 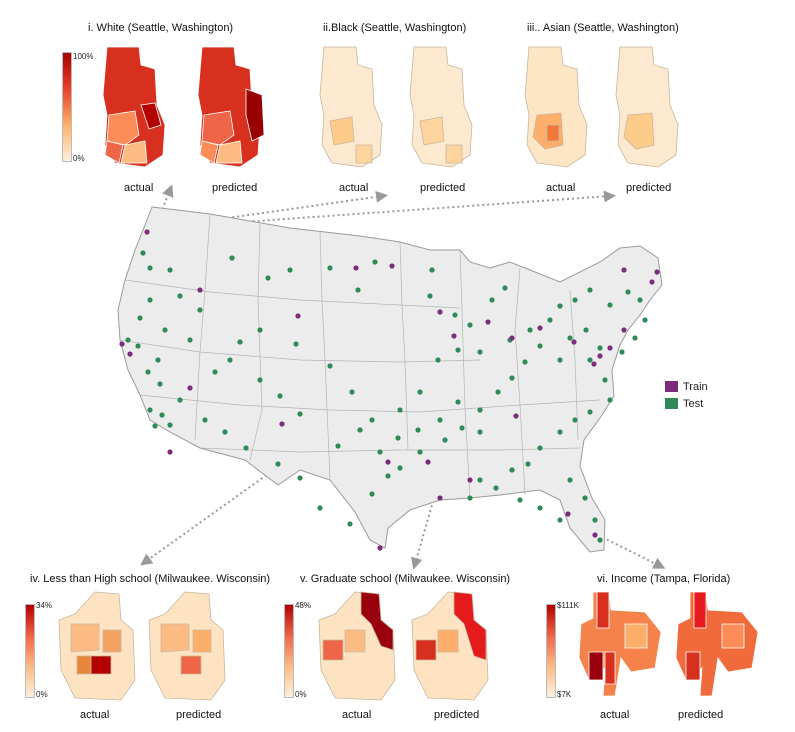 What do you see at coordinates (235, 188) in the screenshot?
I see `white-predicted-caption: predicted` at bounding box center [235, 188].